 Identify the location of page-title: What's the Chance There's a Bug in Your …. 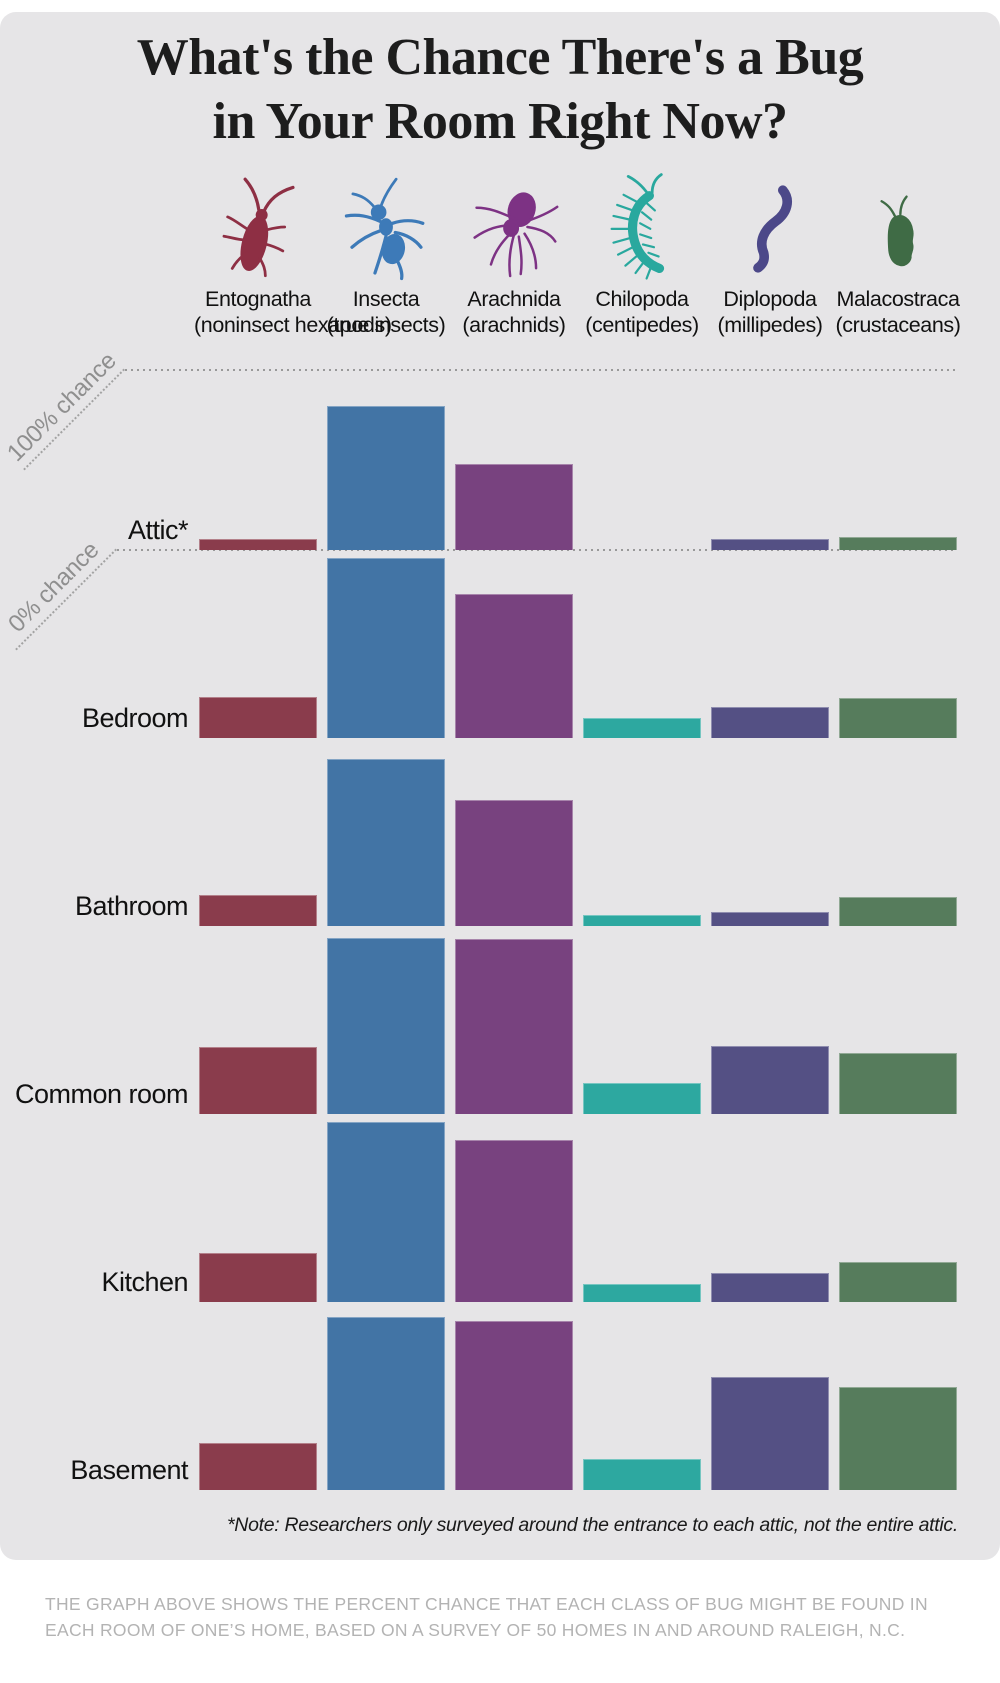
(500, 90).